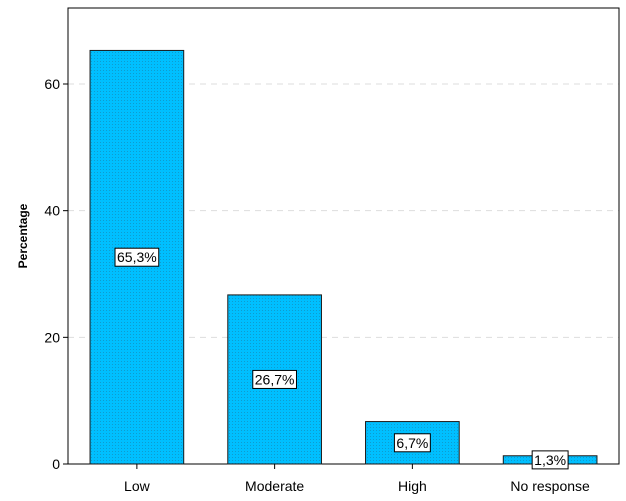 This screenshot has width=626, height=501. Describe the element at coordinates (357, 479) in the screenshot. I see `x-axis-ticks: Low Moderate High No response` at that location.